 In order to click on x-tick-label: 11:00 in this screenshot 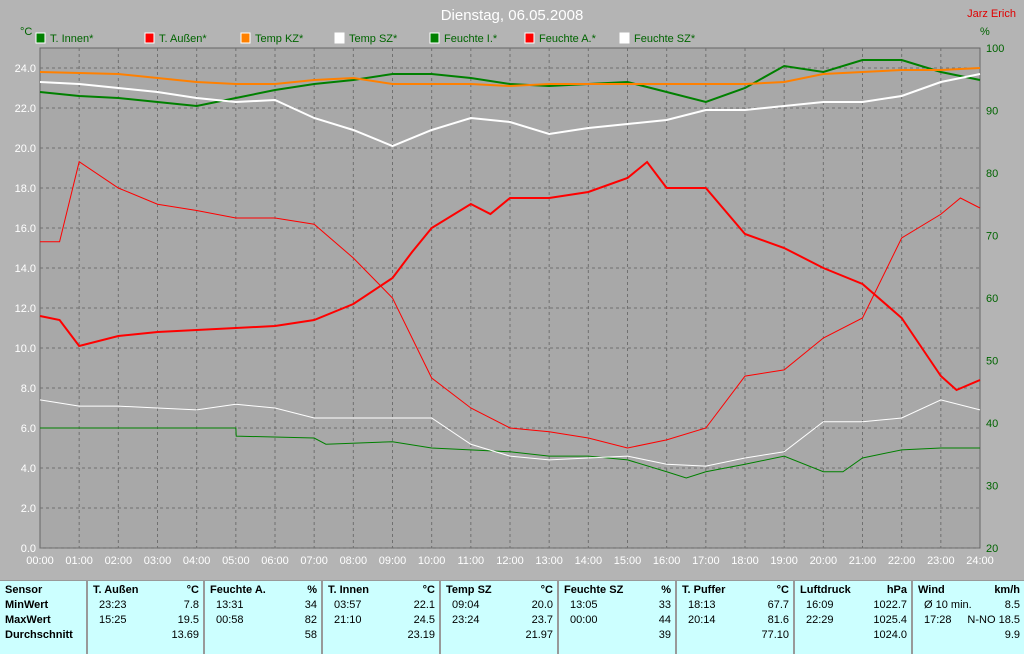, I will do `click(470, 561)`.